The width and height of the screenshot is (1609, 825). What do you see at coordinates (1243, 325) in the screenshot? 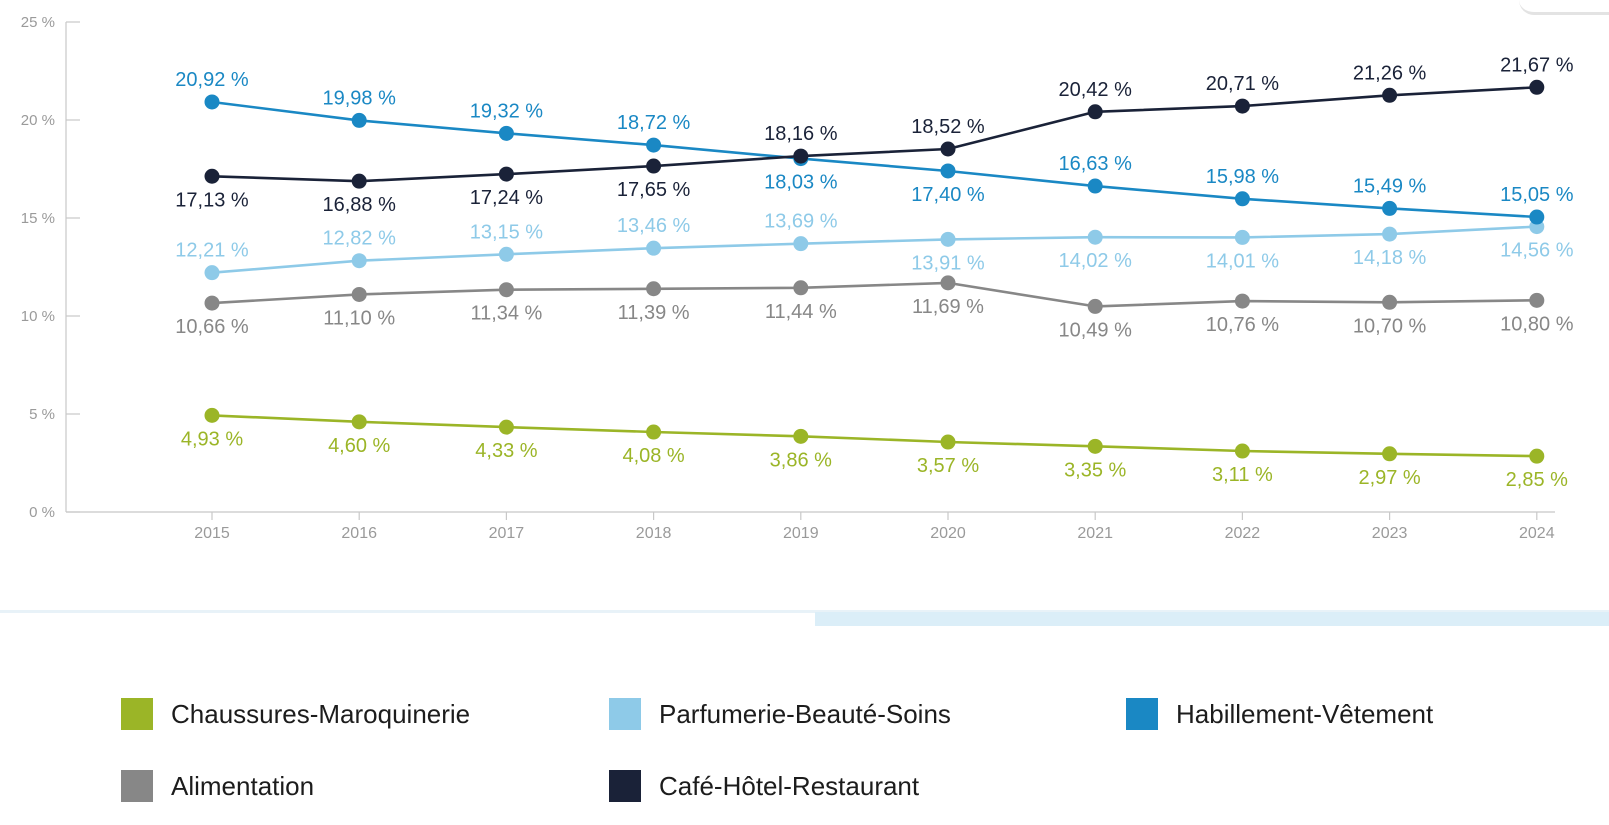
I see `data-label: 10,76 %` at bounding box center [1243, 325].